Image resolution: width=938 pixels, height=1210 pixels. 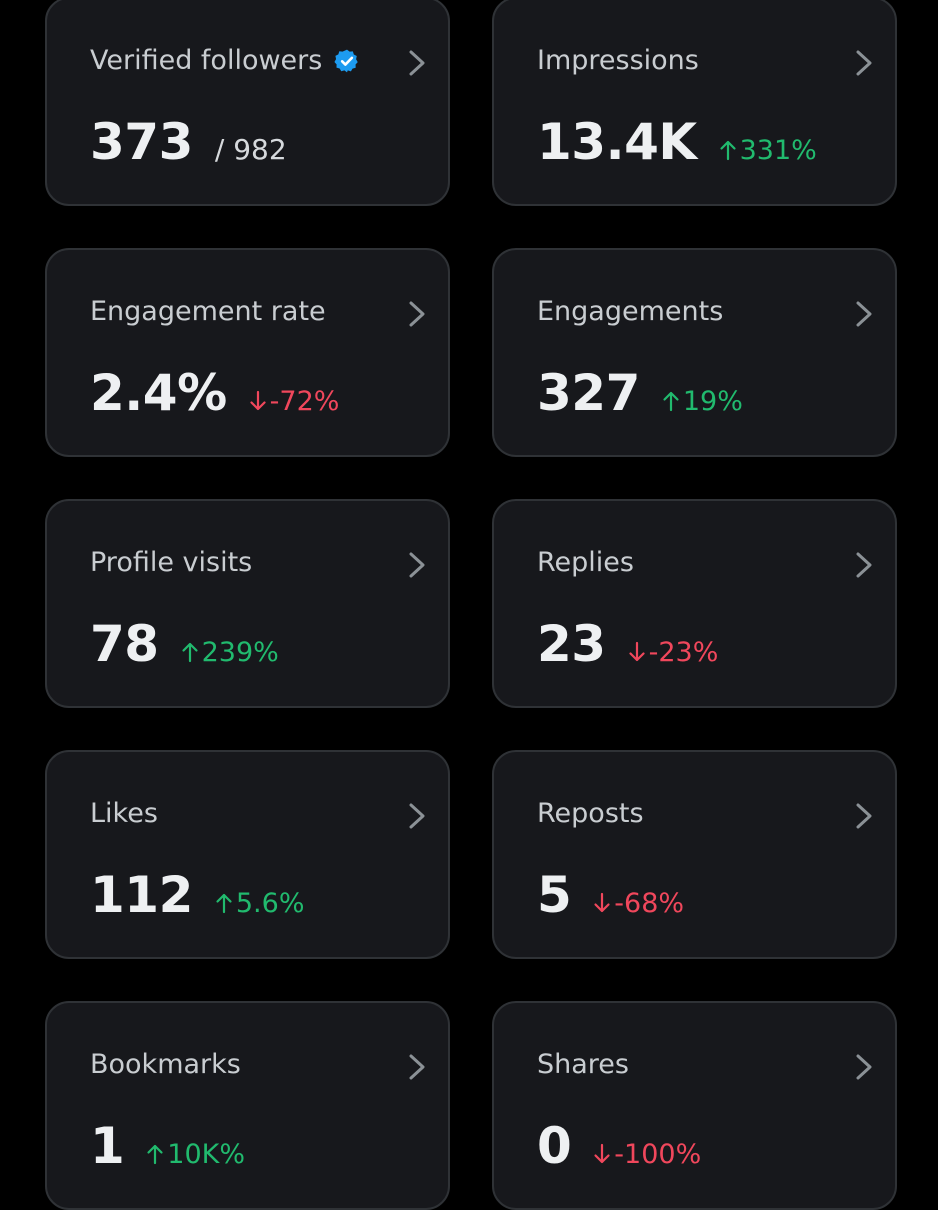 I want to click on metric-delta: -72%, so click(x=294, y=401).